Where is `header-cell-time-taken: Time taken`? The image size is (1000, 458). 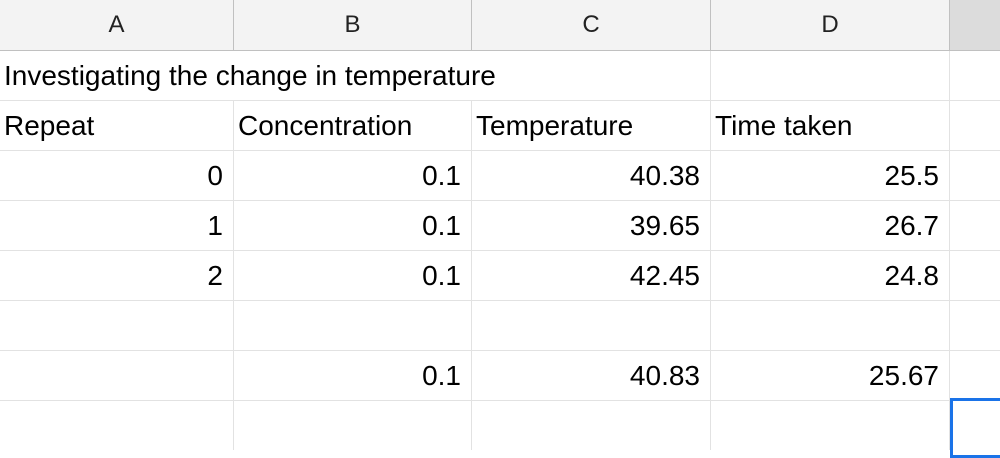
header-cell-time-taken: Time taken is located at coordinates (830, 125).